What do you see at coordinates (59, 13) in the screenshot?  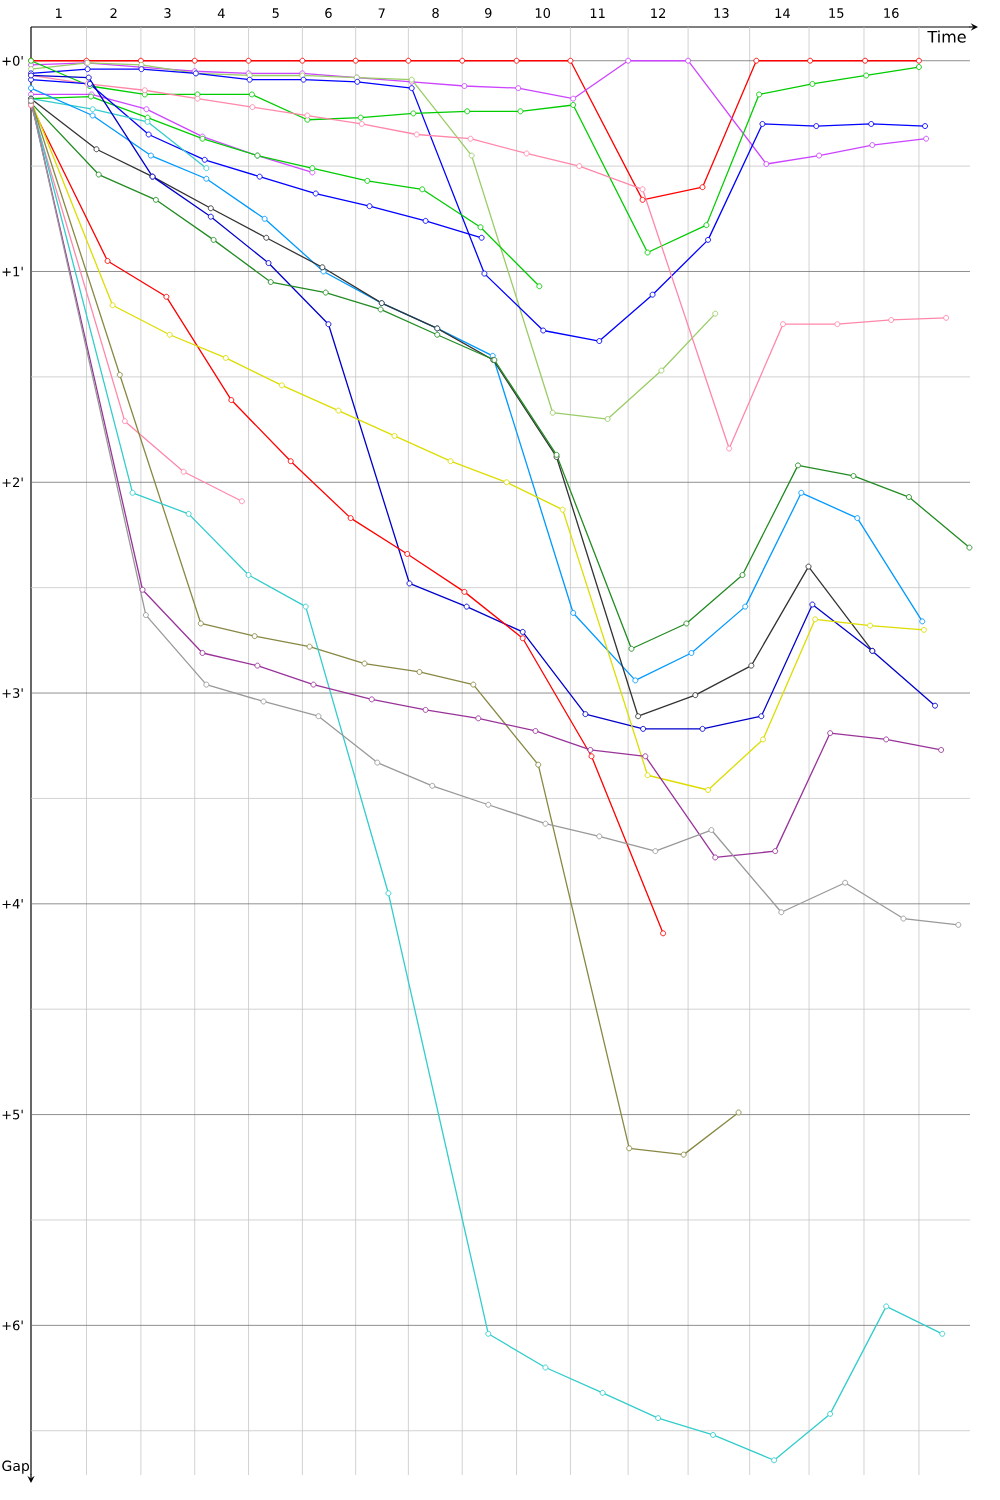 I see `x-tick-label: 1` at bounding box center [59, 13].